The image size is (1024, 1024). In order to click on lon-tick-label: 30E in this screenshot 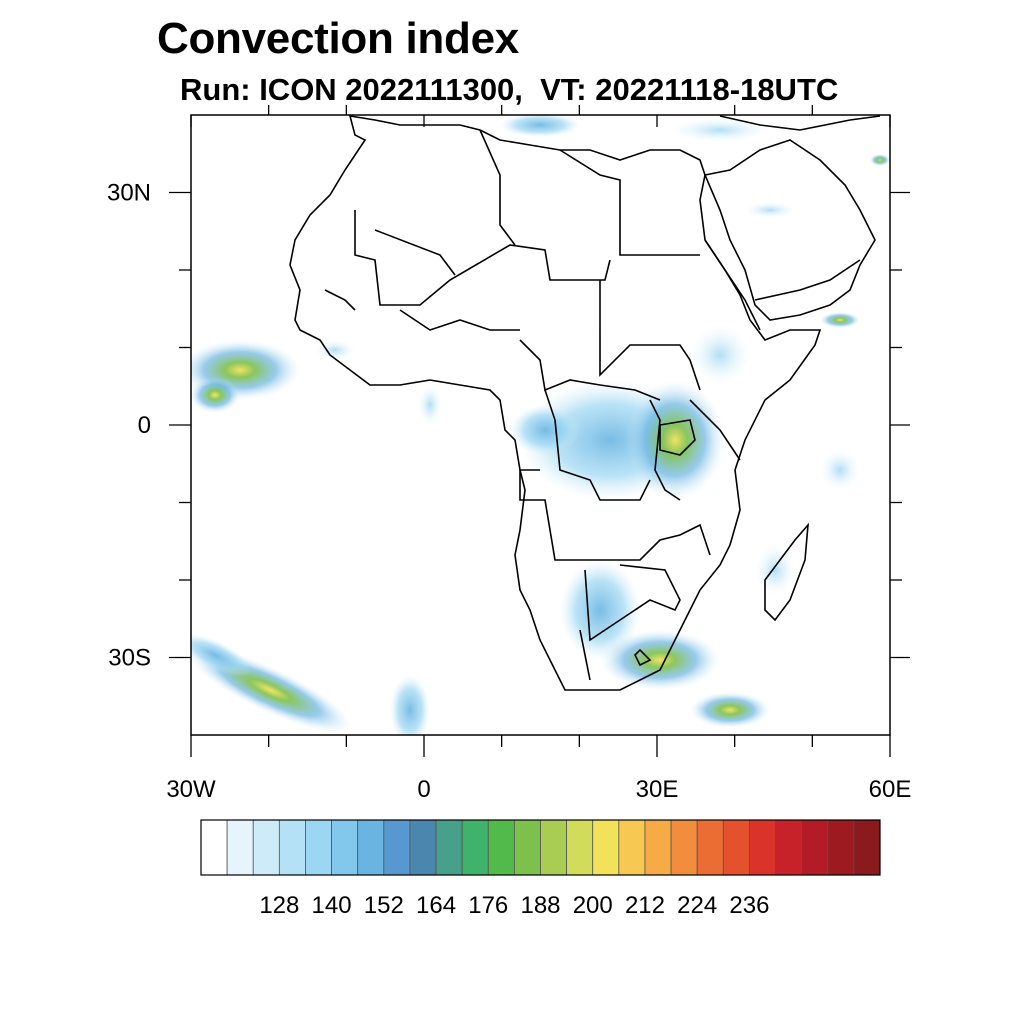, I will do `click(657, 789)`.